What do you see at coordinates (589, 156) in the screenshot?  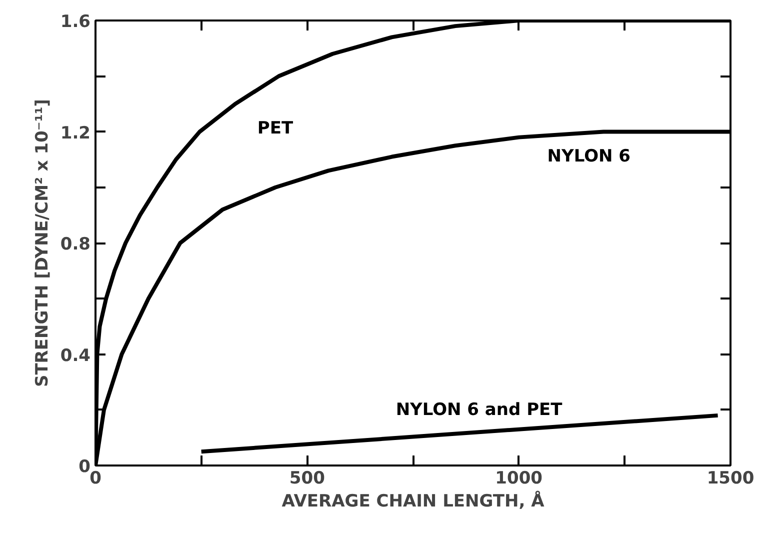 I see `series-label: NYLON 6` at bounding box center [589, 156].